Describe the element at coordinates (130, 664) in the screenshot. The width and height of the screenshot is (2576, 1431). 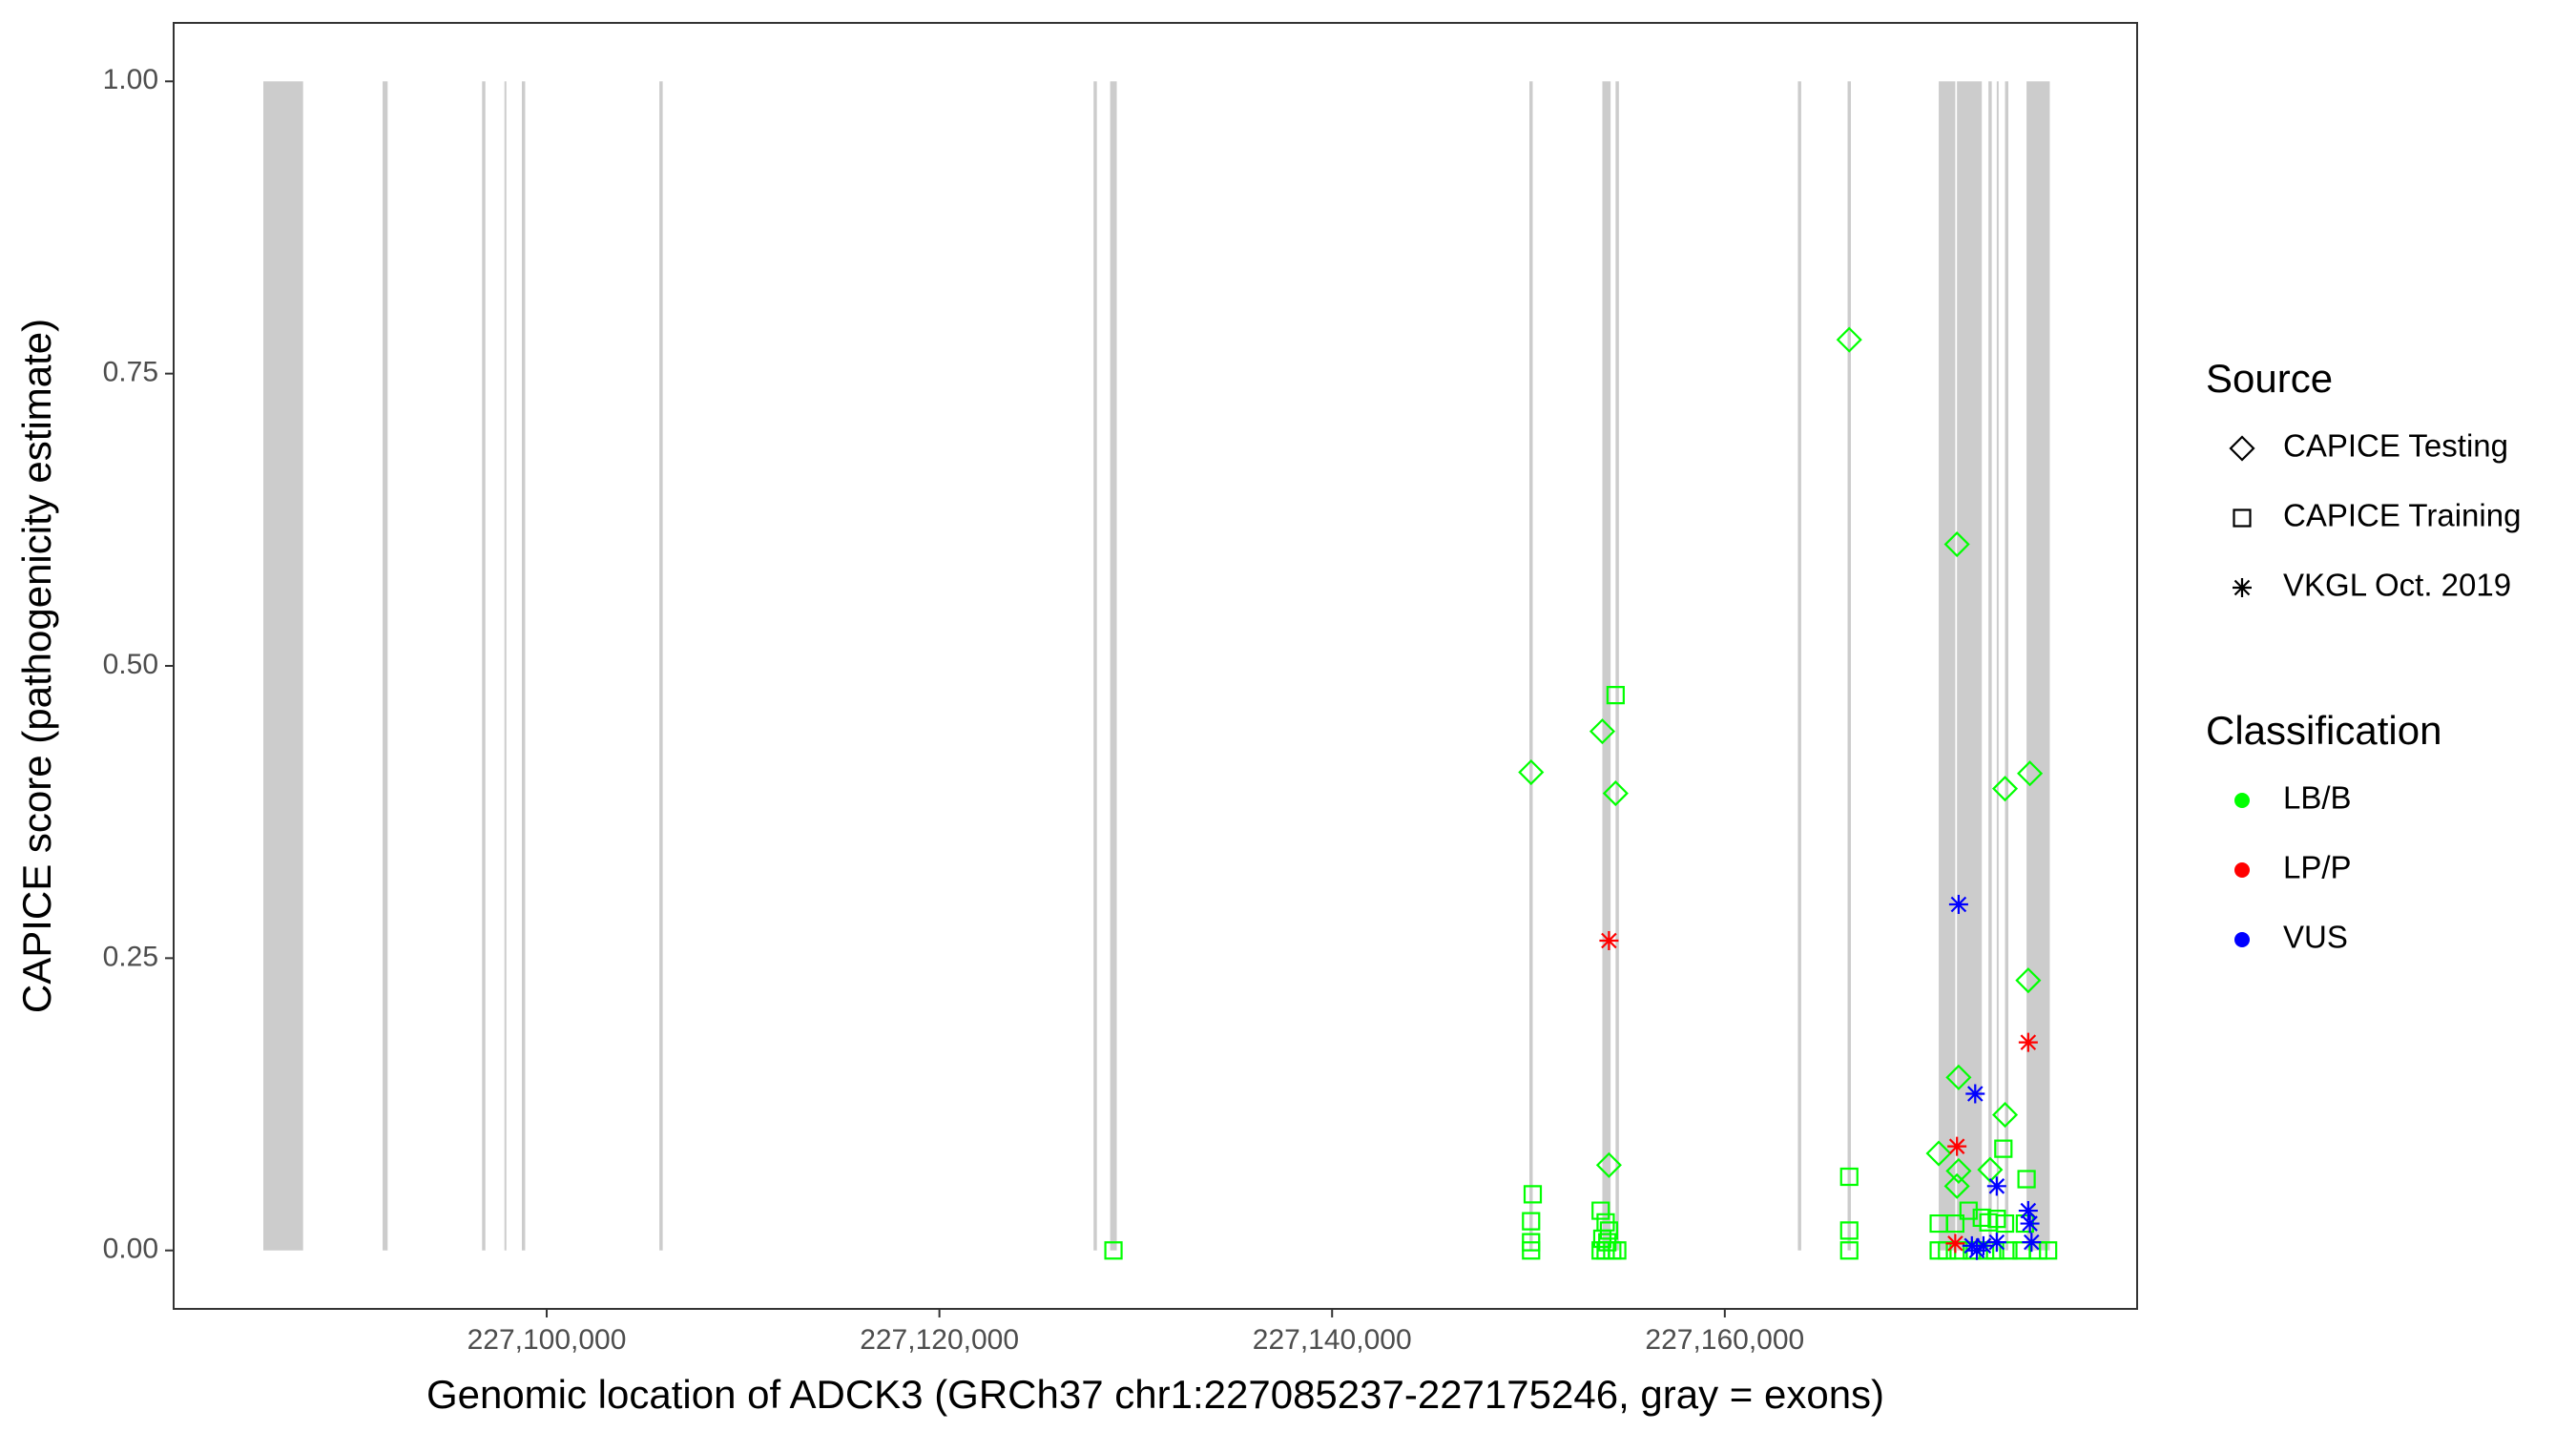
I see `y-tick-label: 0.50` at that location.